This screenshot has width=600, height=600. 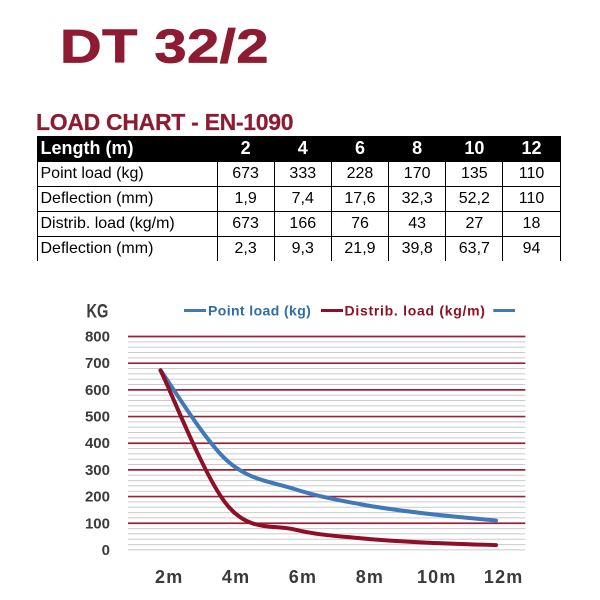 I want to click on svg-text: 12m, so click(x=504, y=577).